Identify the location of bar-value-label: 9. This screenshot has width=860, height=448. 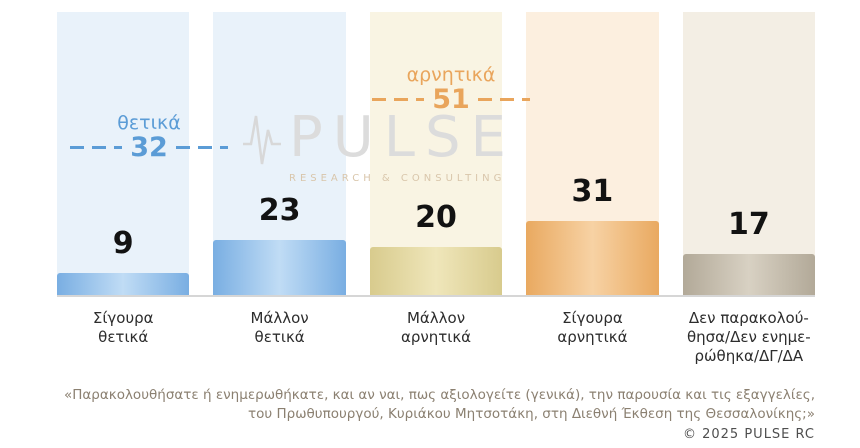
(123, 244).